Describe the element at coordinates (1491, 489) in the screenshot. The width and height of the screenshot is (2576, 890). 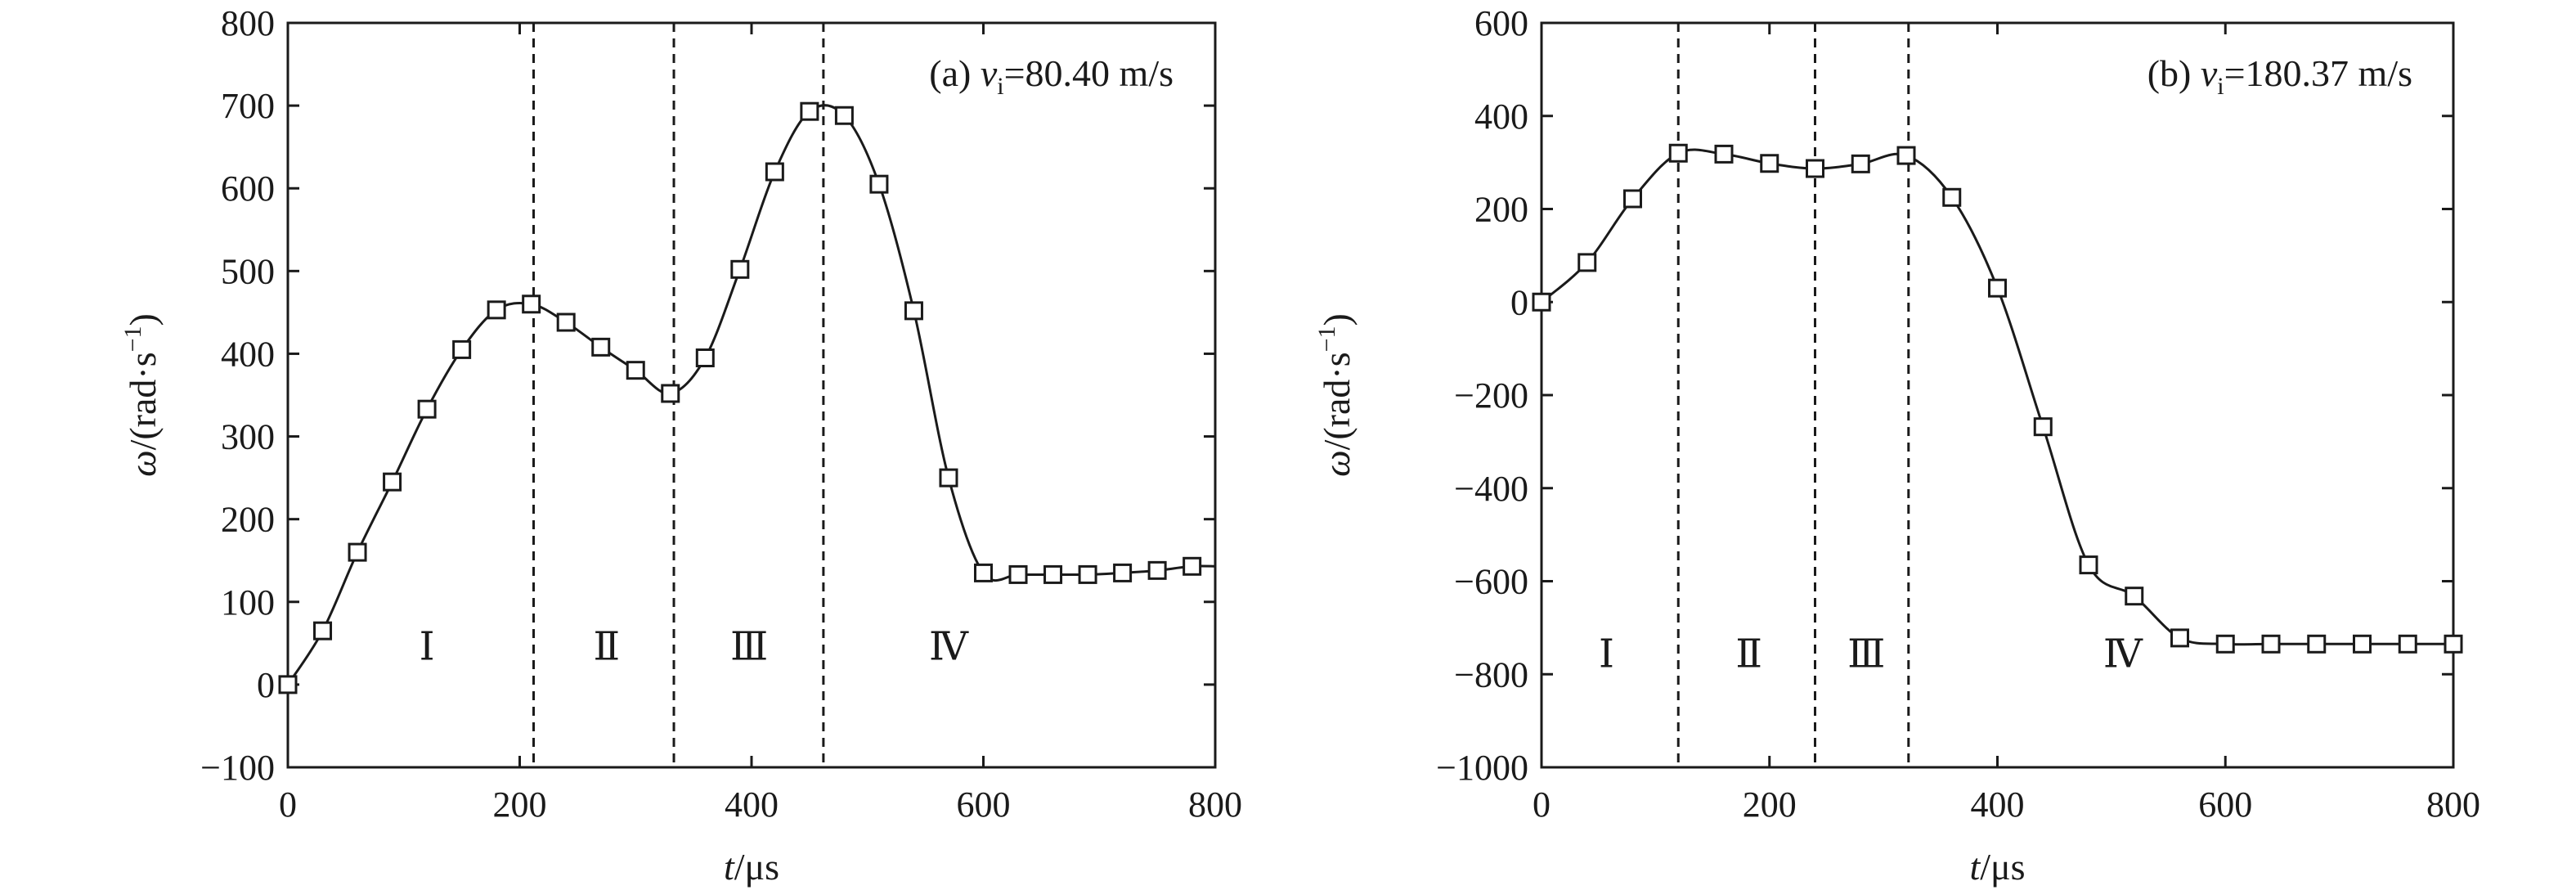
I see `y-tick-label: −400` at that location.